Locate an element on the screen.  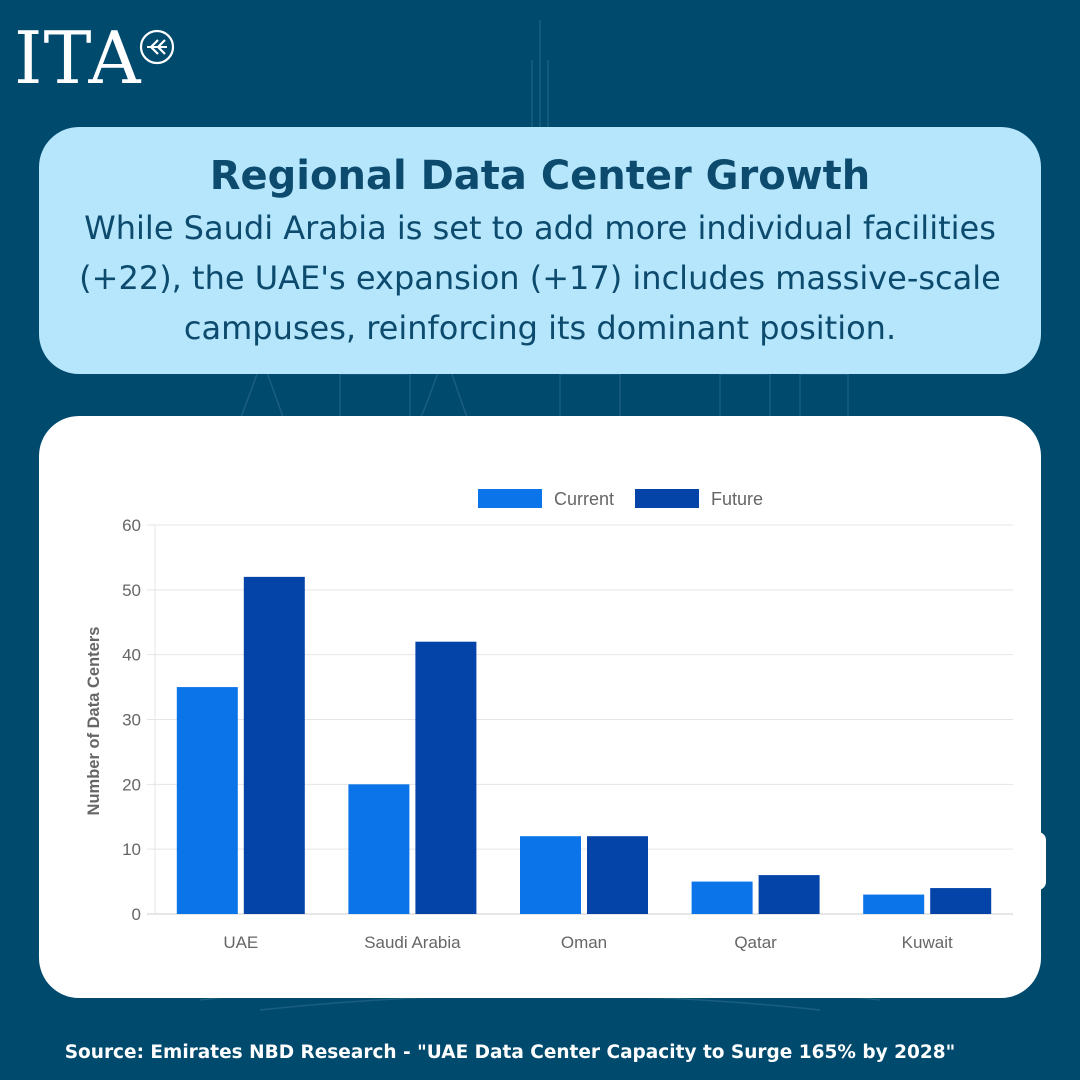
bar-current-uae is located at coordinates (207, 800).